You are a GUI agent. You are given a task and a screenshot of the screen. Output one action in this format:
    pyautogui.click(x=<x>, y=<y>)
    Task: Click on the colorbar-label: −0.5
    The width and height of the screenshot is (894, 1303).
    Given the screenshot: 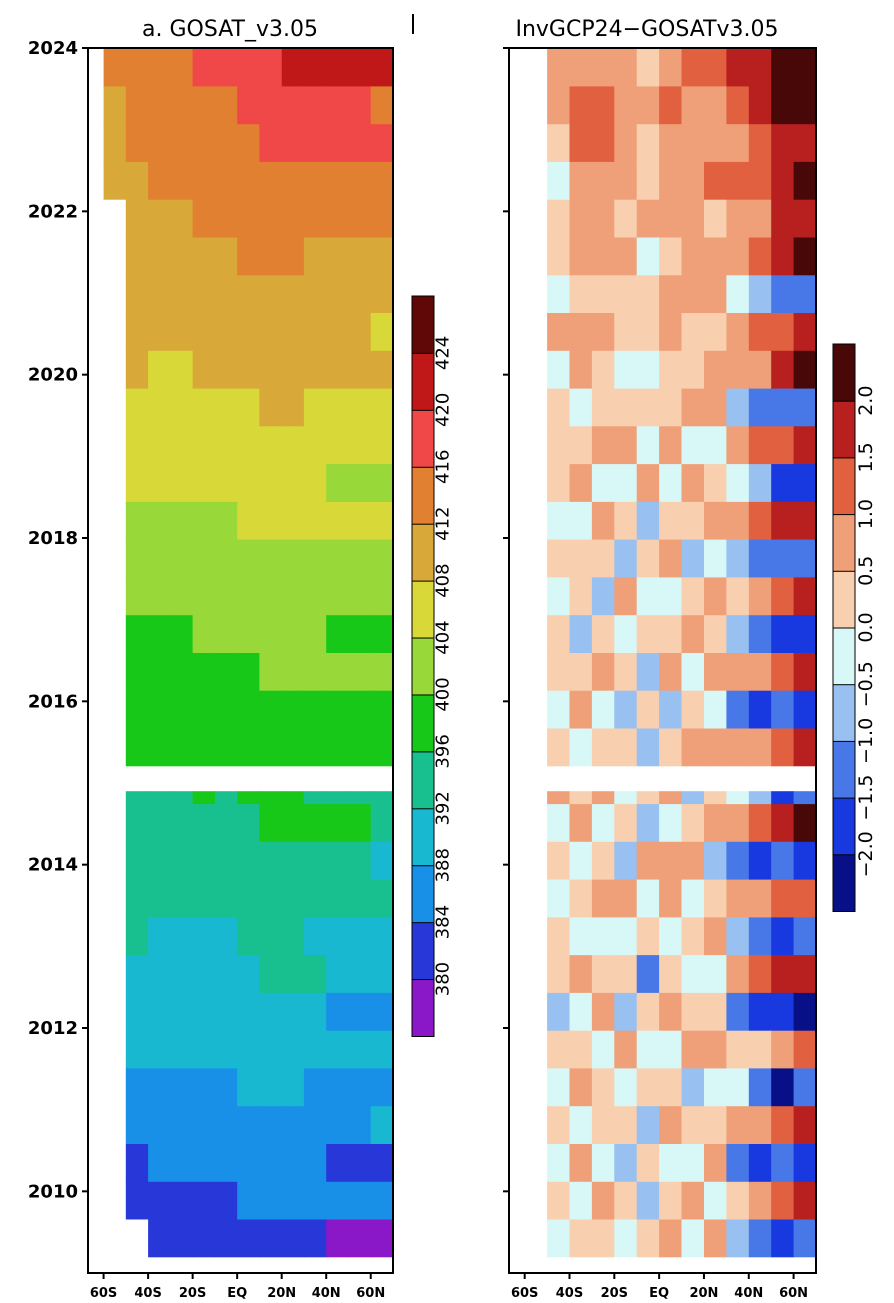 What is the action you would take?
    pyautogui.click(x=866, y=684)
    